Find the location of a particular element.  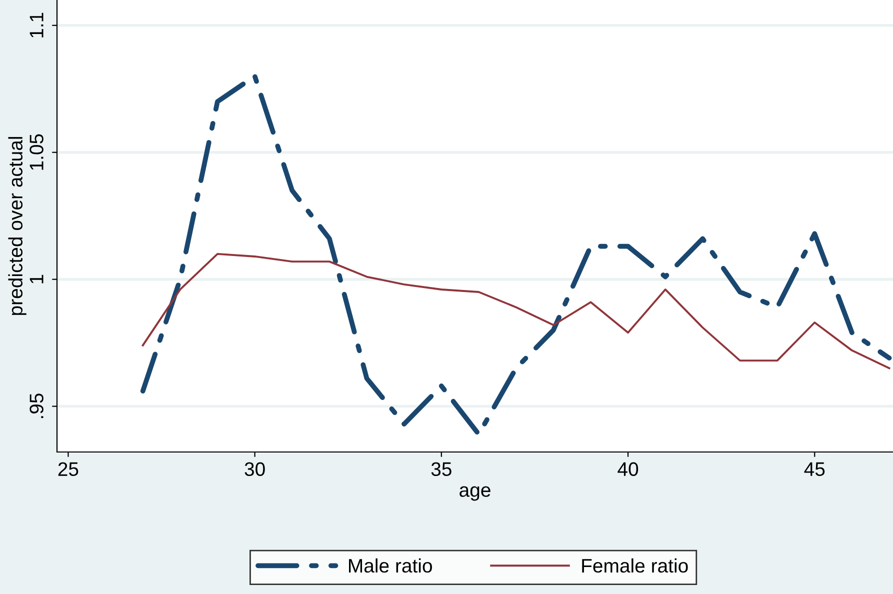

legend-label: Male ratio is located at coordinates (390, 565).